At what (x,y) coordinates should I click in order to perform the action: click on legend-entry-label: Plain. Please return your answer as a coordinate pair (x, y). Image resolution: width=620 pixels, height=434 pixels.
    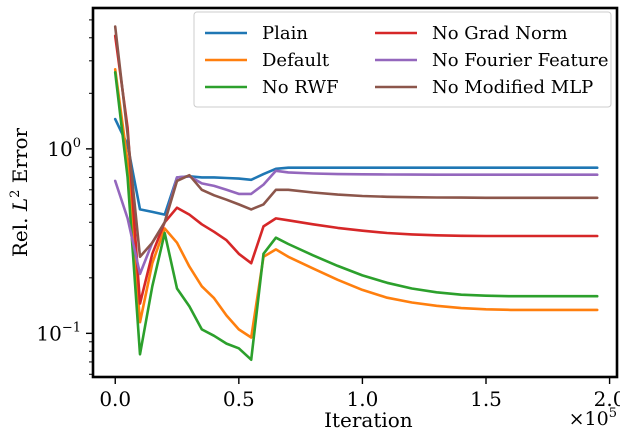
    Looking at the image, I should click on (285, 33).